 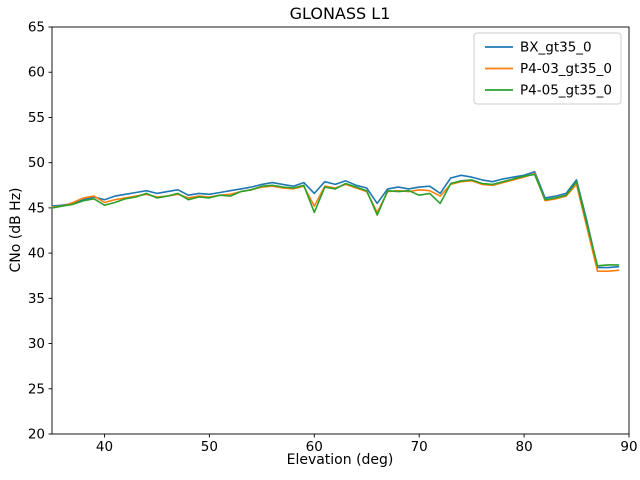 I want to click on y-tick-label: 50, so click(x=36, y=163).